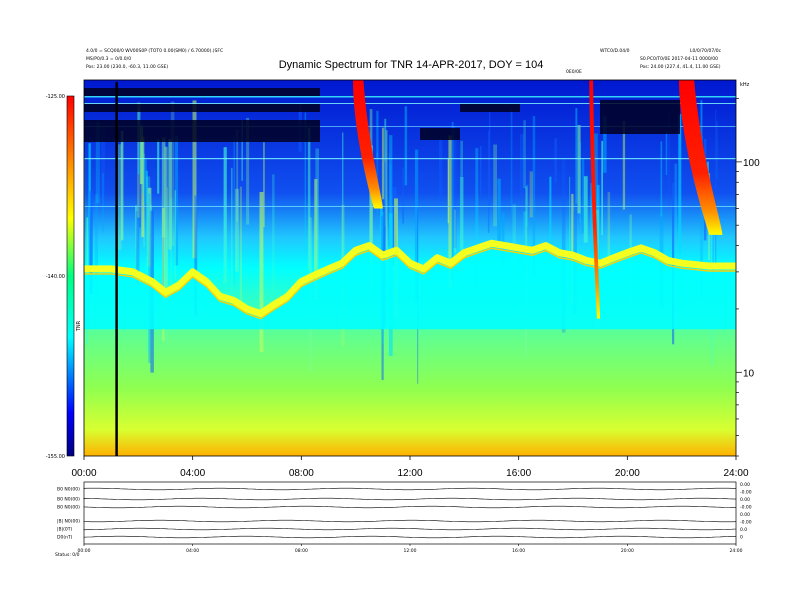 This screenshot has height=612, width=792. I want to click on subpanel-scale-value: 0.00, so click(745, 515).